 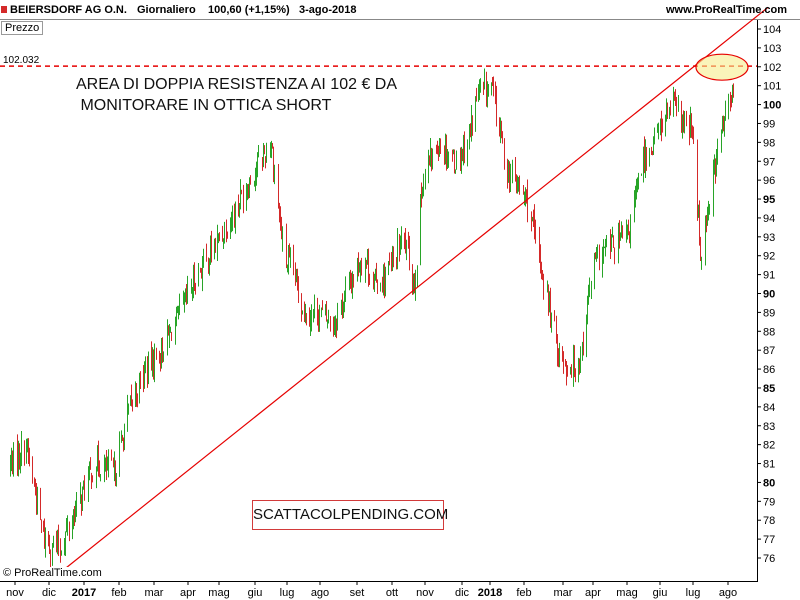 What do you see at coordinates (722, 67) in the screenshot?
I see `resistance-highlight-ellipse` at bounding box center [722, 67].